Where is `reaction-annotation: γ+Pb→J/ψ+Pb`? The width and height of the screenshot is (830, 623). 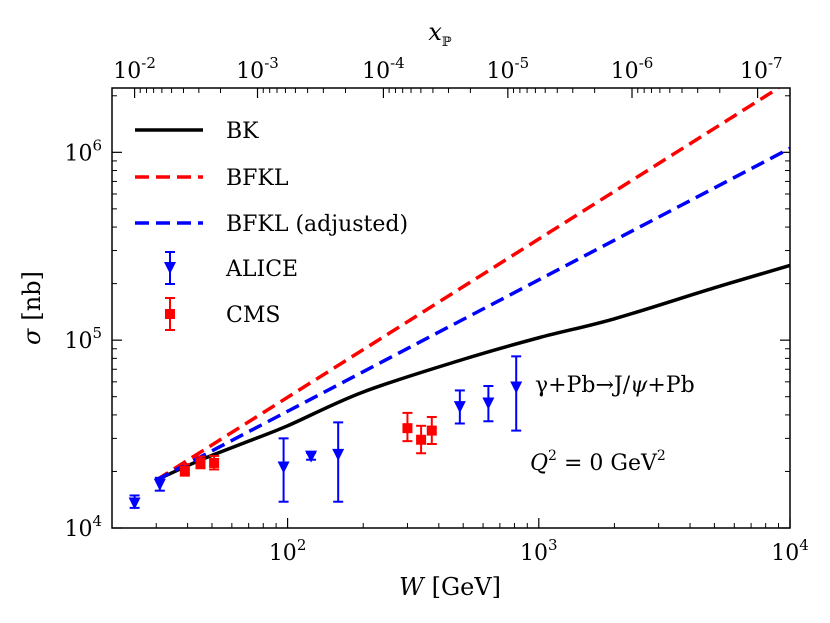
reaction-annotation: γ+Pb→J/ψ+Pb is located at coordinates (615, 385).